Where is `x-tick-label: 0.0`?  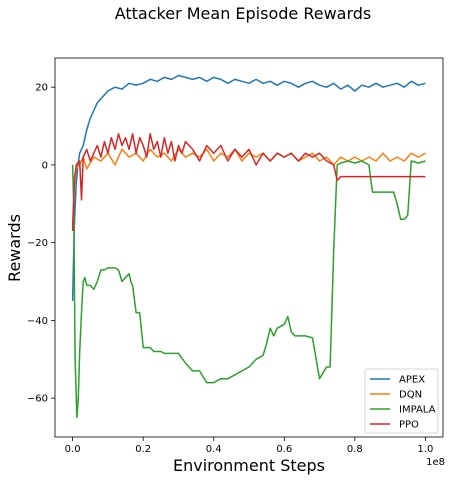
x-tick-label: 0.0 is located at coordinates (73, 449).